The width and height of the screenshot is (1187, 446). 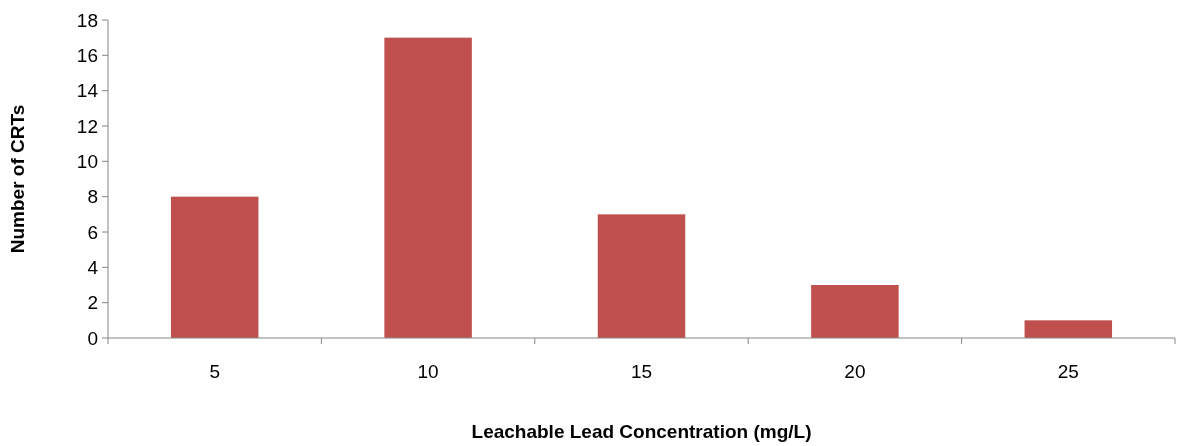 I want to click on x-tick-label: 5, so click(x=214, y=371).